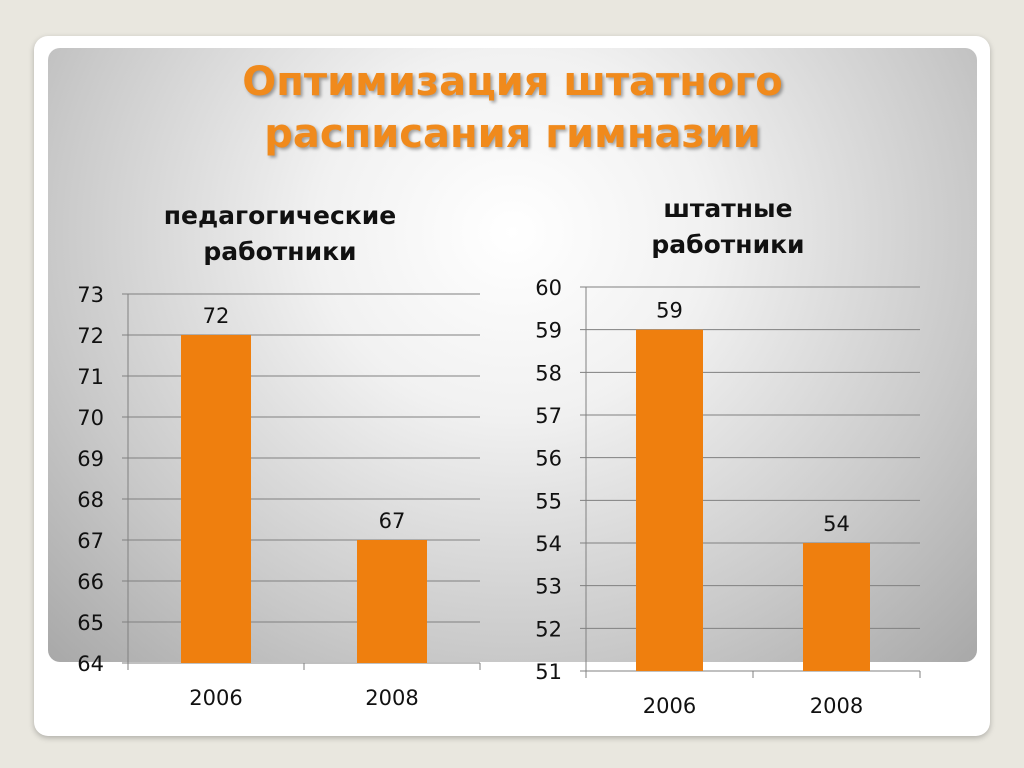 This screenshot has height=768, width=1024. Describe the element at coordinates (548, 672) in the screenshot. I see `chart-2-y-tick-label: 51` at that location.